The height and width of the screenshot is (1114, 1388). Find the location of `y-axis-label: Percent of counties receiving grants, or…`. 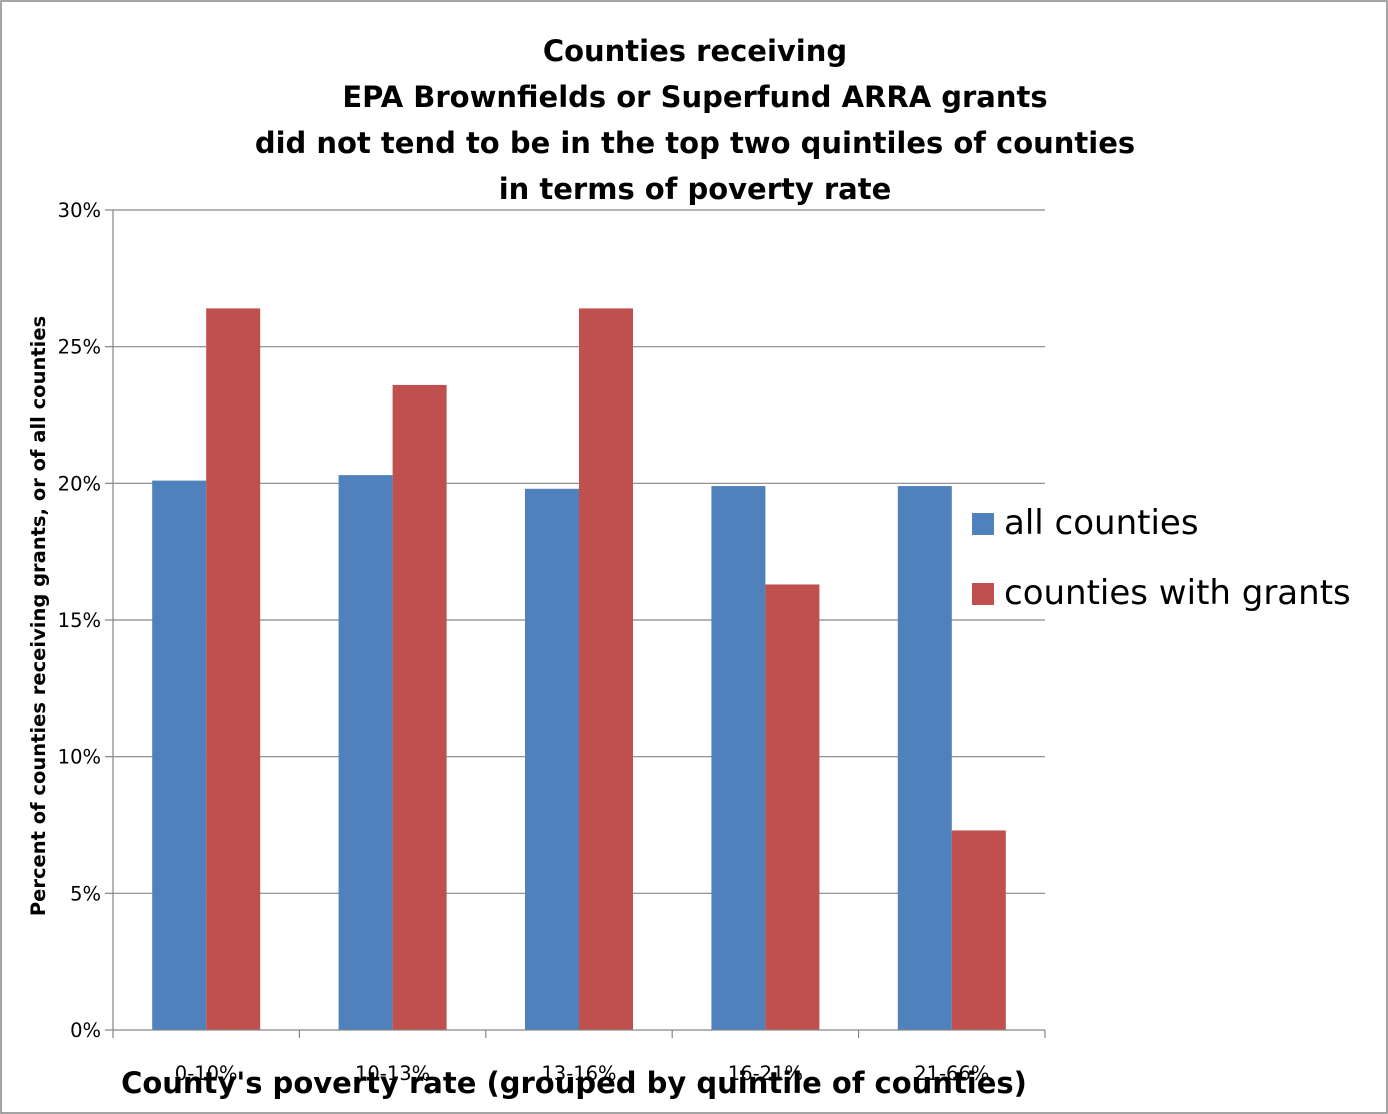

y-axis-label: Percent of counties receiving grants, or… is located at coordinates (38, 616).